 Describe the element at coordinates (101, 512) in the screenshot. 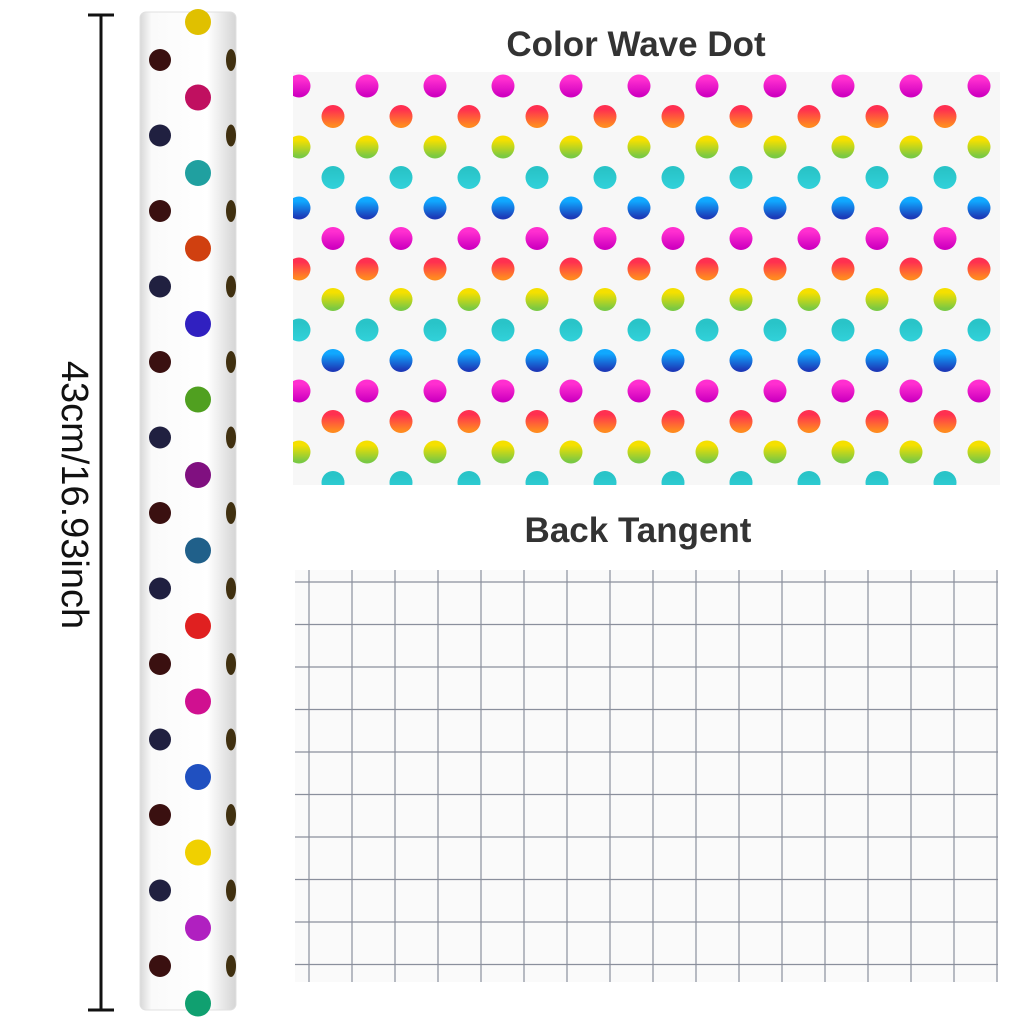

I see `dimension-line` at that location.